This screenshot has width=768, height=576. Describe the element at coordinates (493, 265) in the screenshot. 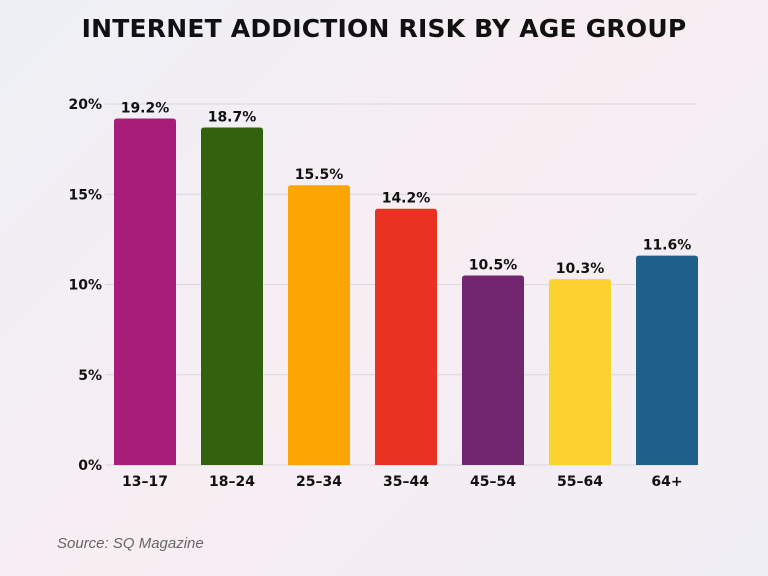

I see `data-label: 10.5%` at that location.